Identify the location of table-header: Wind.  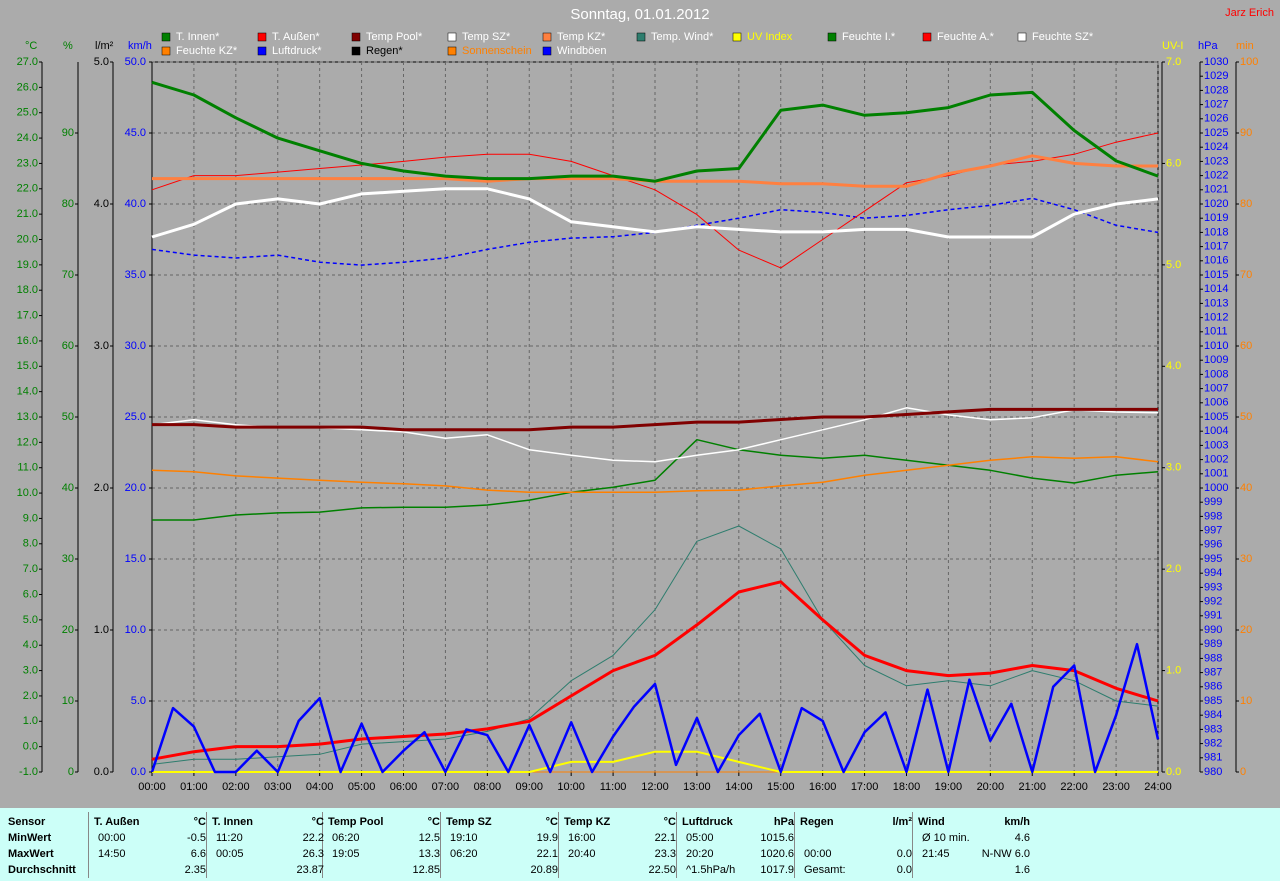
(931, 822).